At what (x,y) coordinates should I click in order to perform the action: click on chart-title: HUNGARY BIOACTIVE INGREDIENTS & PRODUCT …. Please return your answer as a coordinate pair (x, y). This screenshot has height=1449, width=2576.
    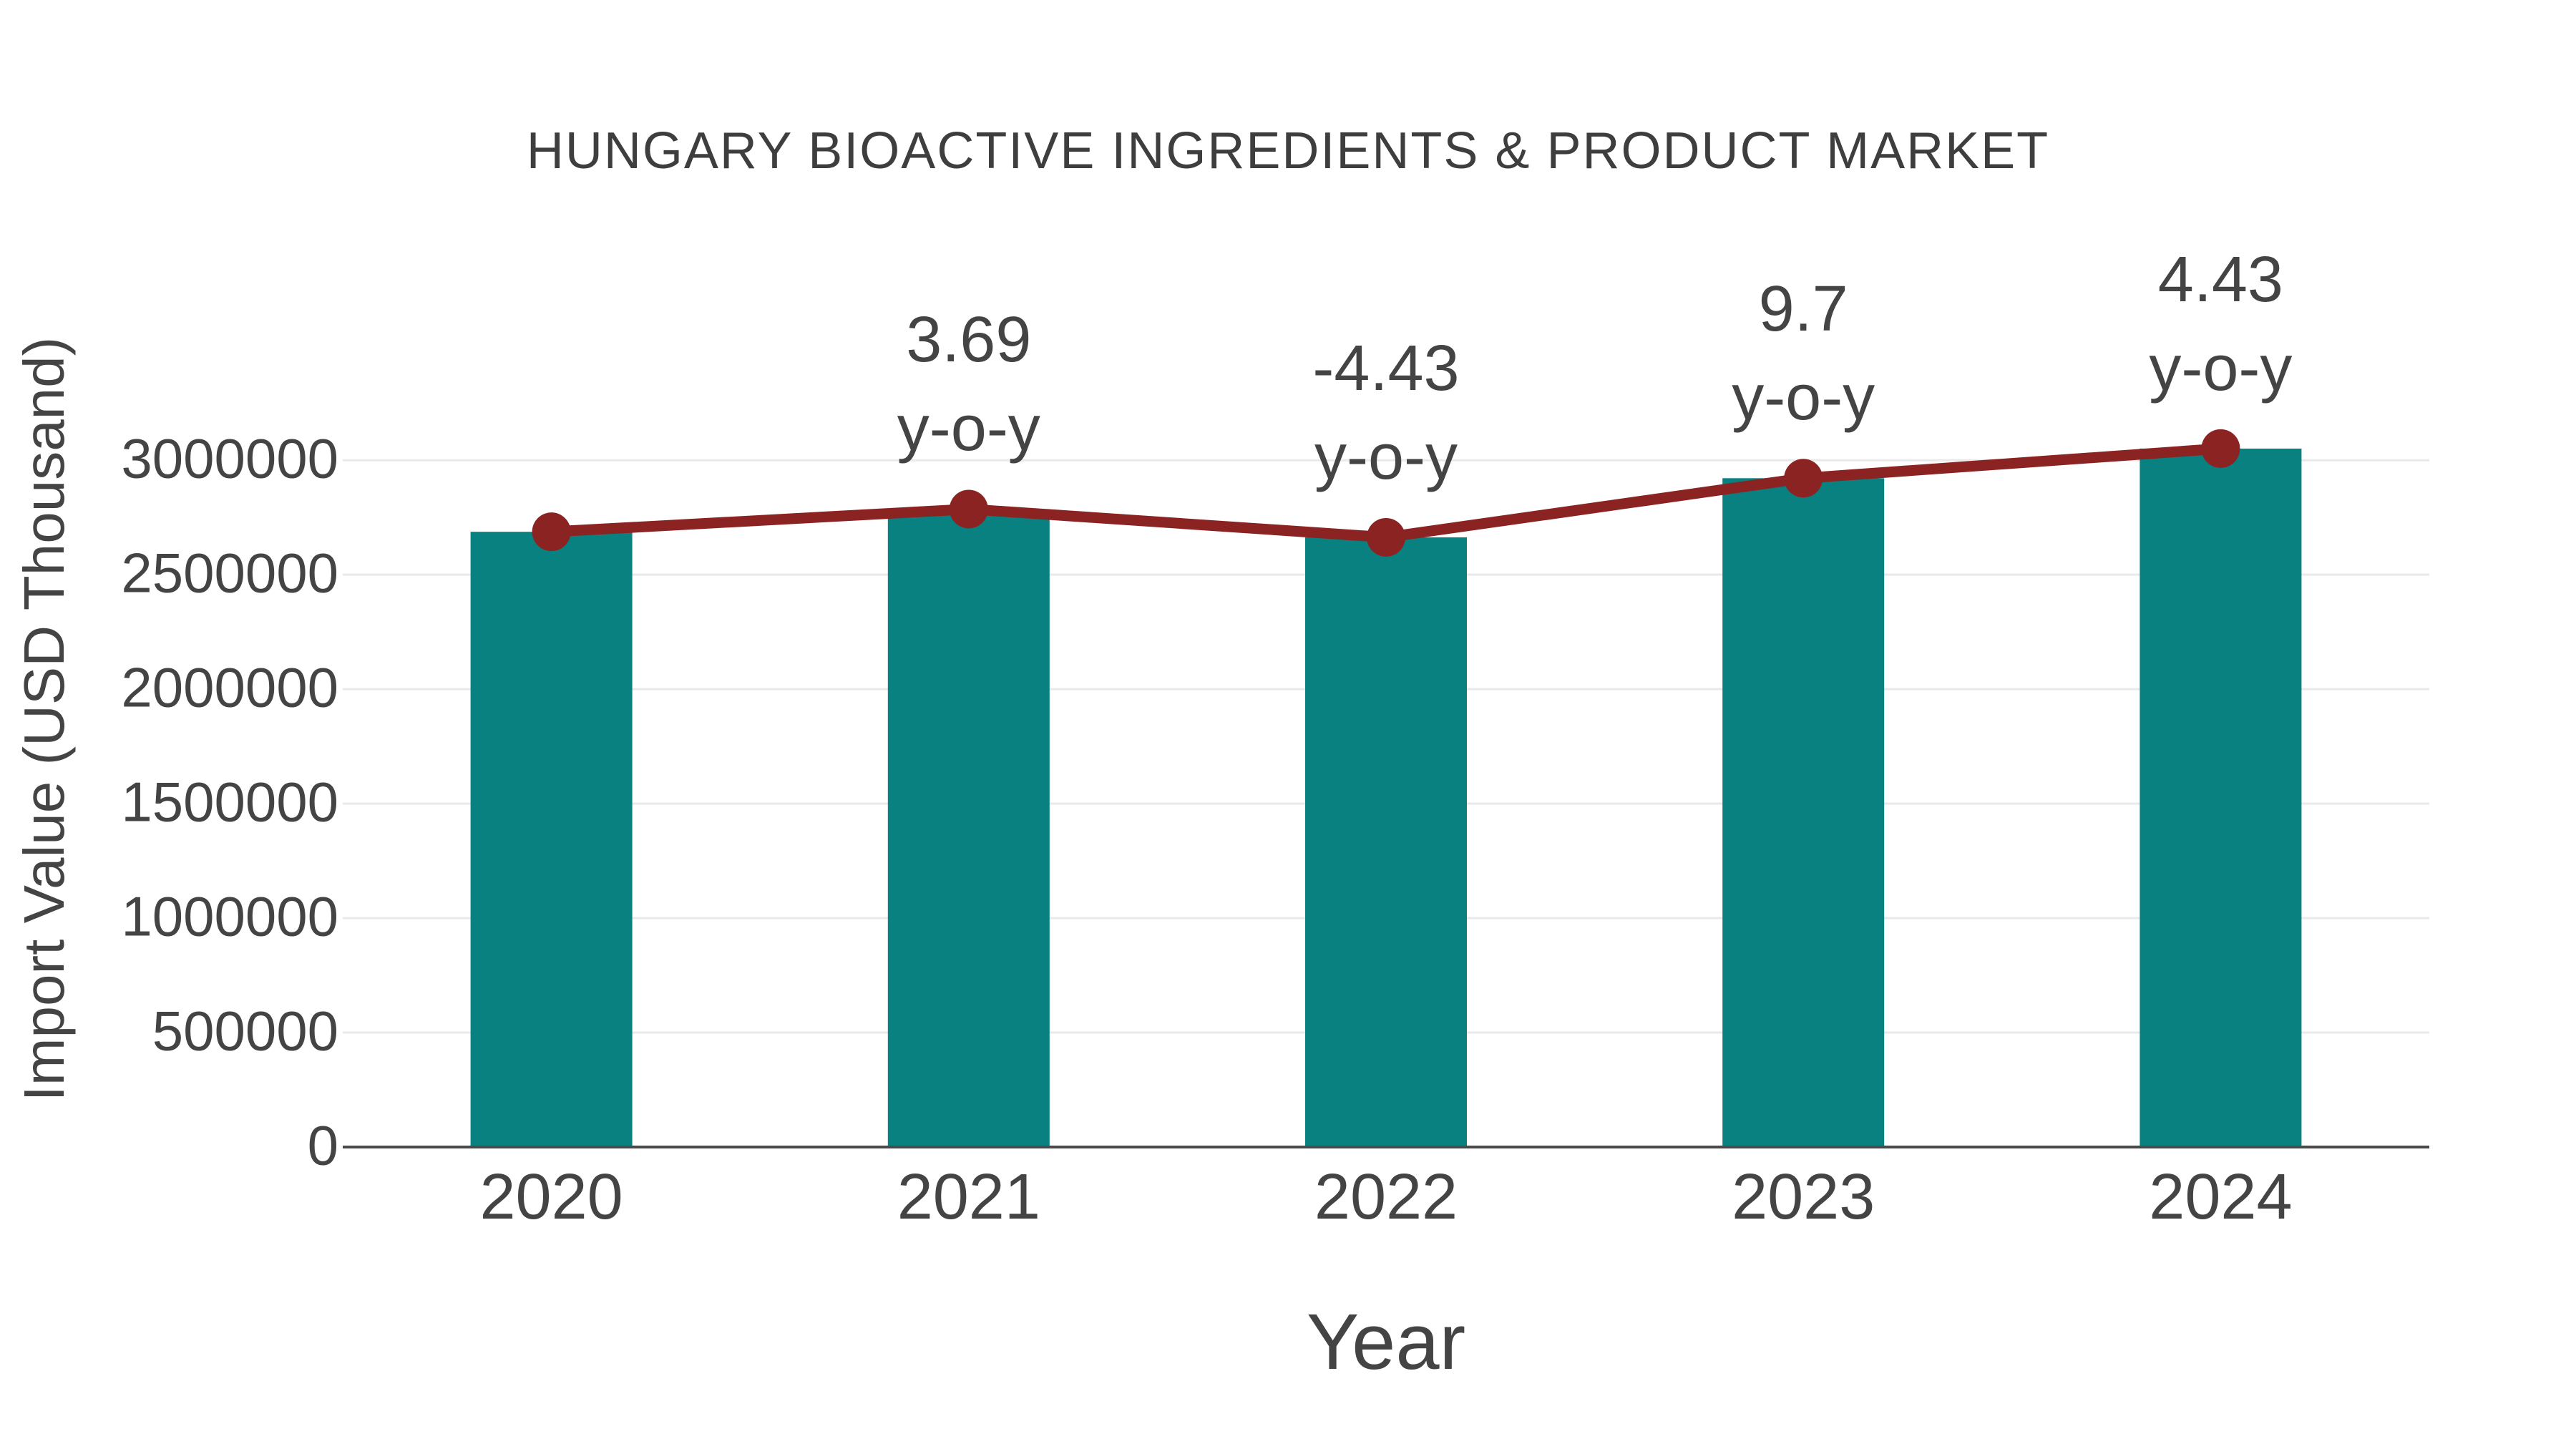
    Looking at the image, I should click on (1288, 151).